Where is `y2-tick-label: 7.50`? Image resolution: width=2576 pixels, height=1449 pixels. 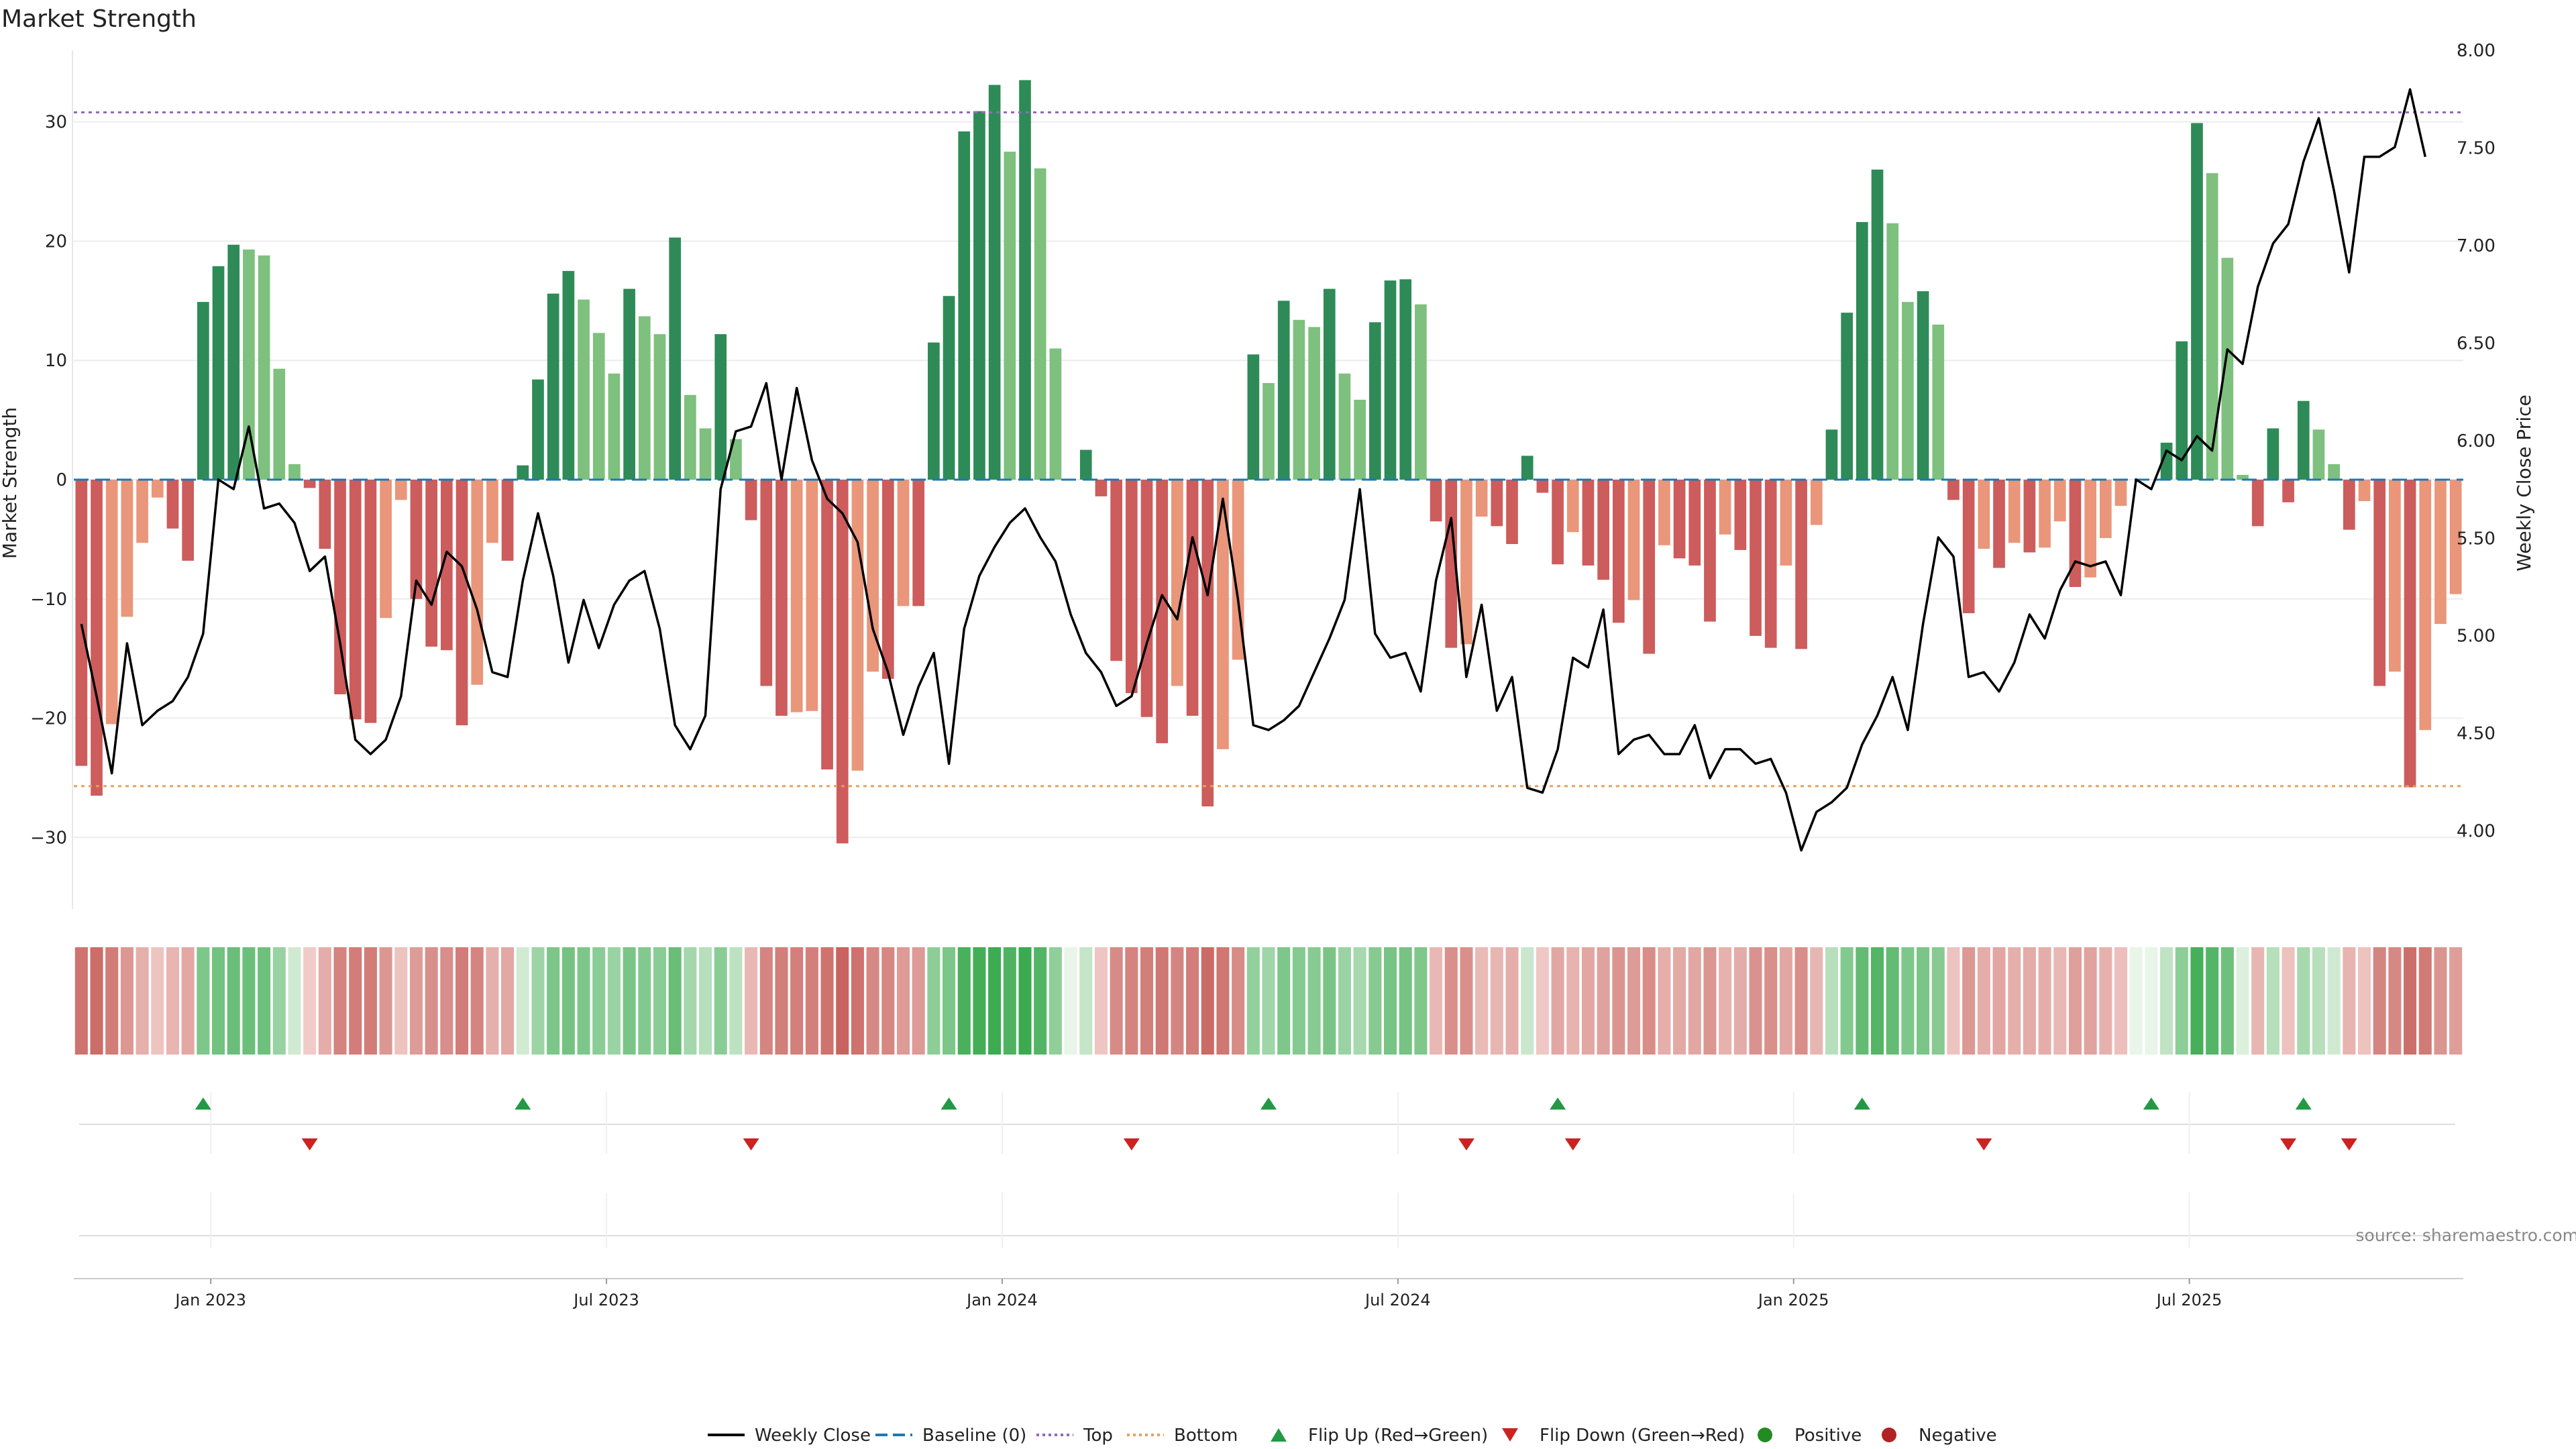
y2-tick-label: 7.50 is located at coordinates (2476, 148).